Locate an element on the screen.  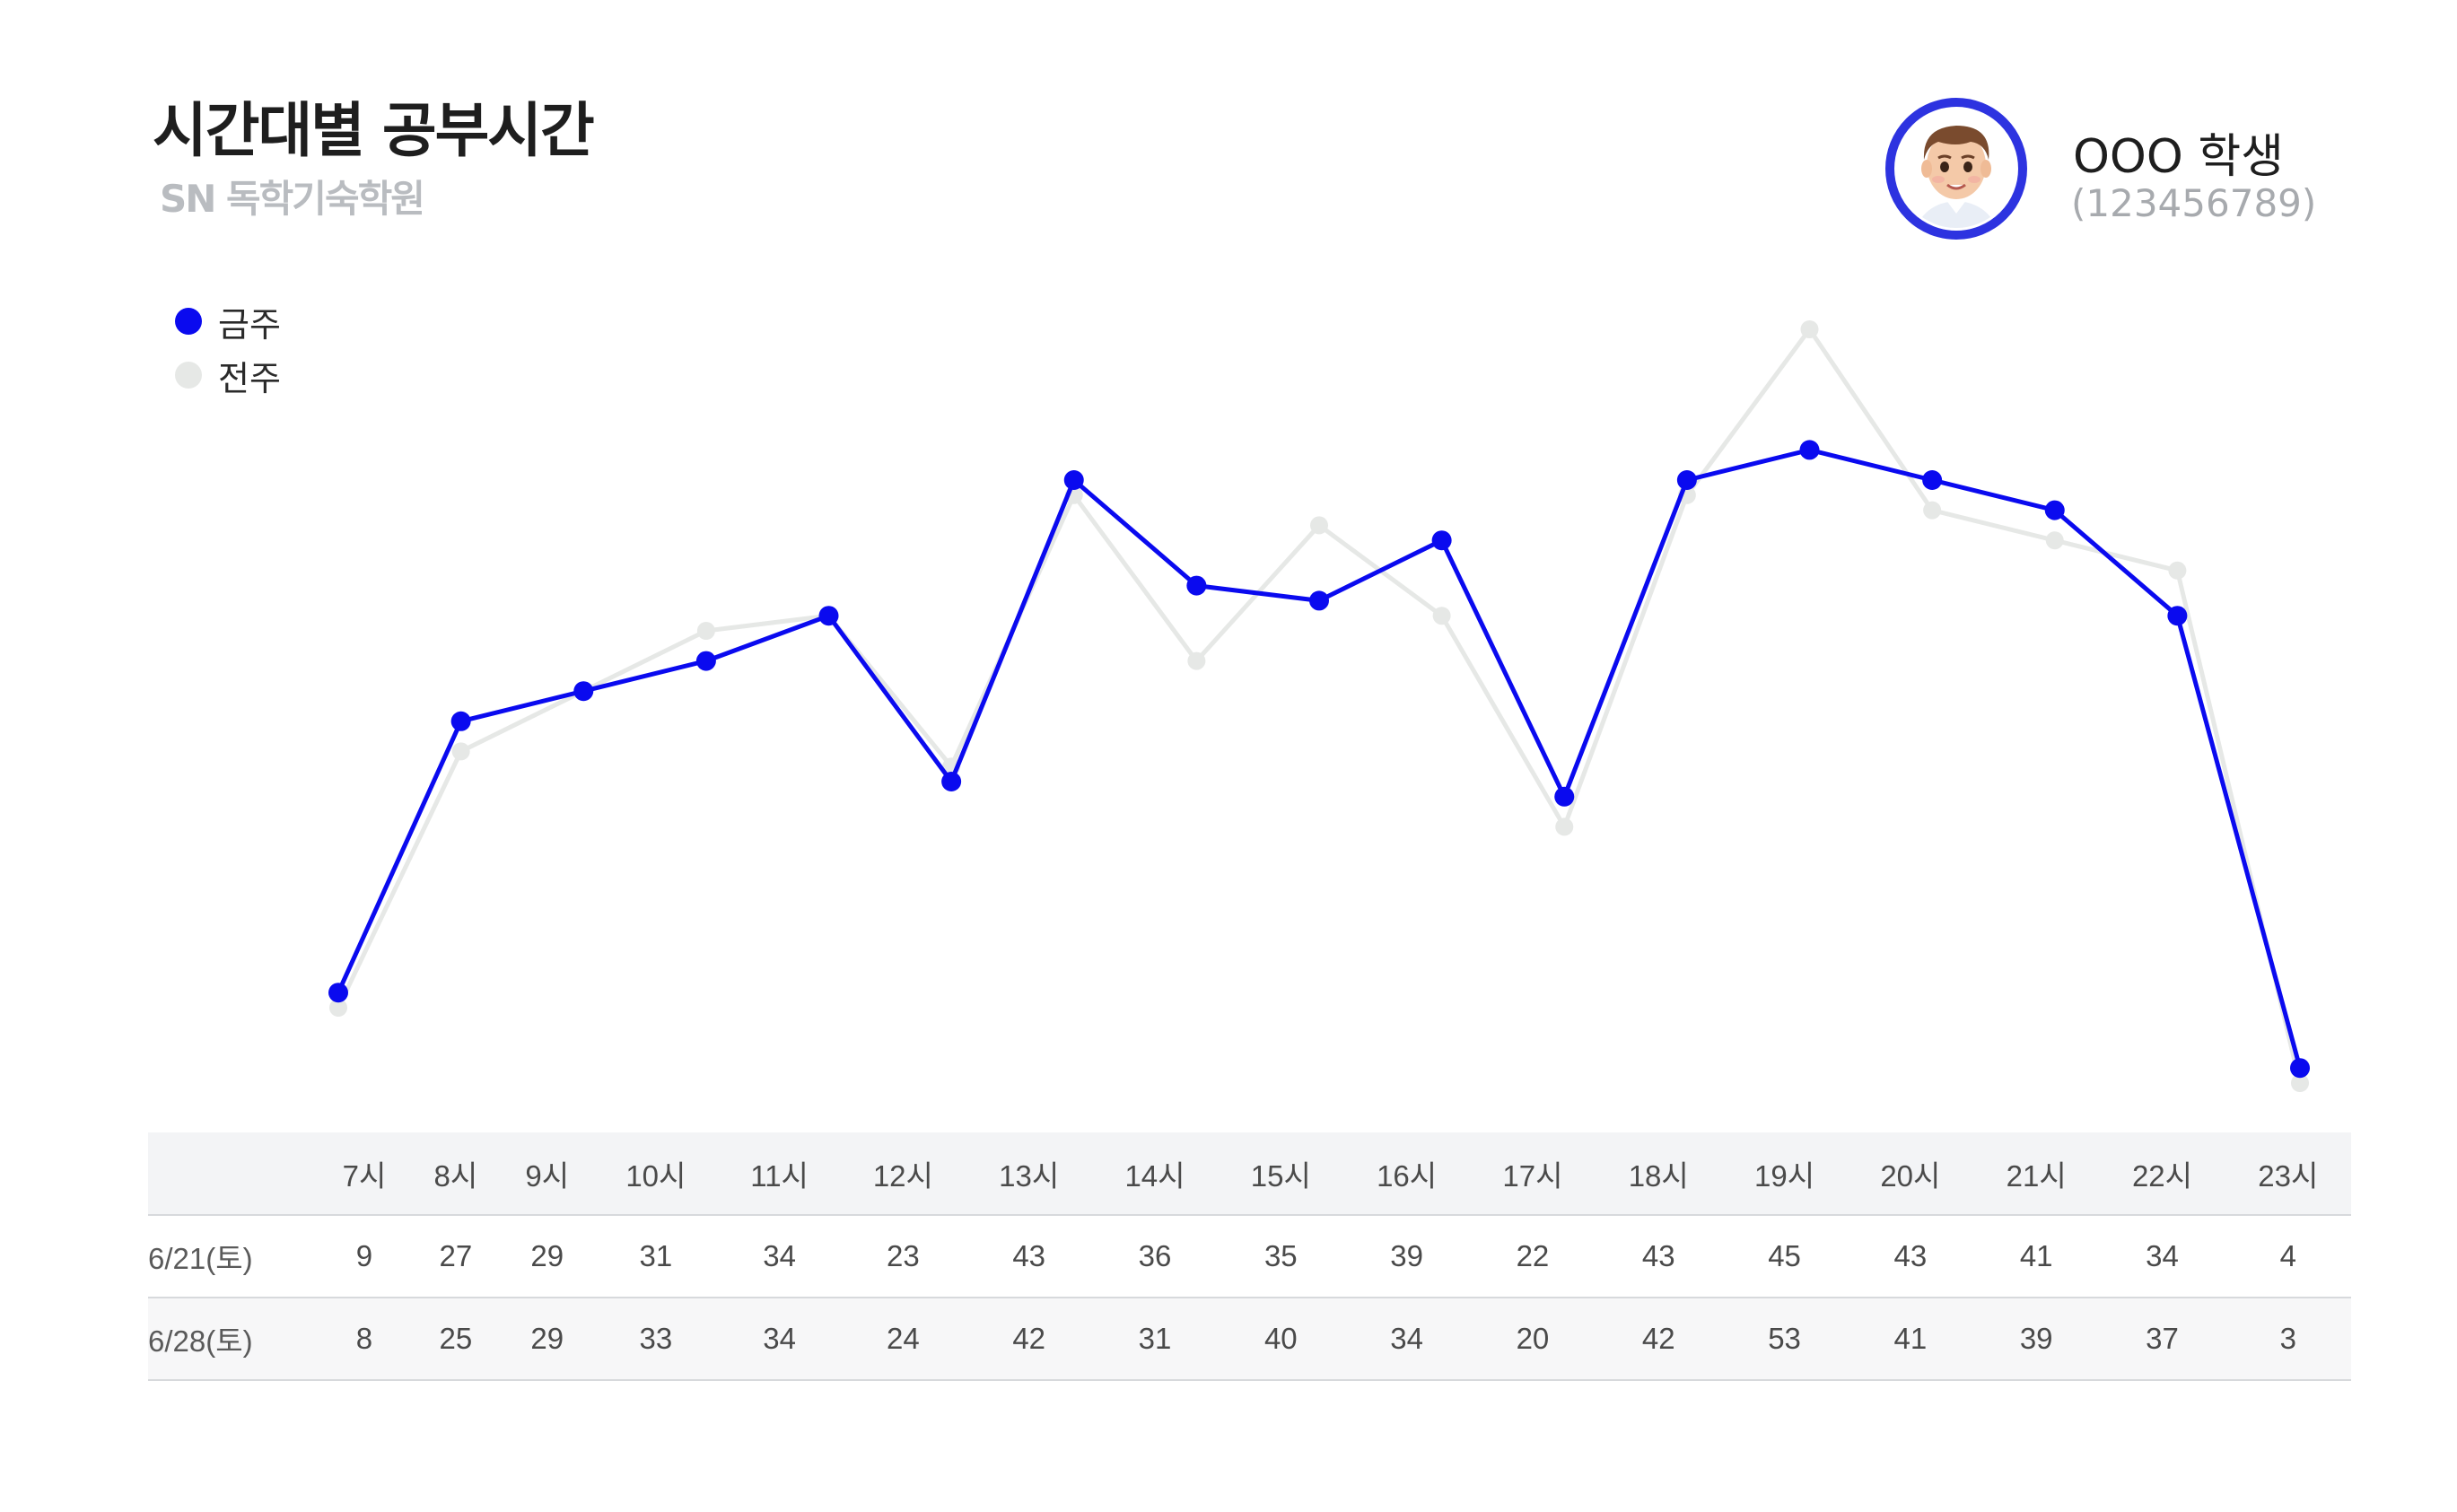
table-column-header: 18시 is located at coordinates (1658, 1175).